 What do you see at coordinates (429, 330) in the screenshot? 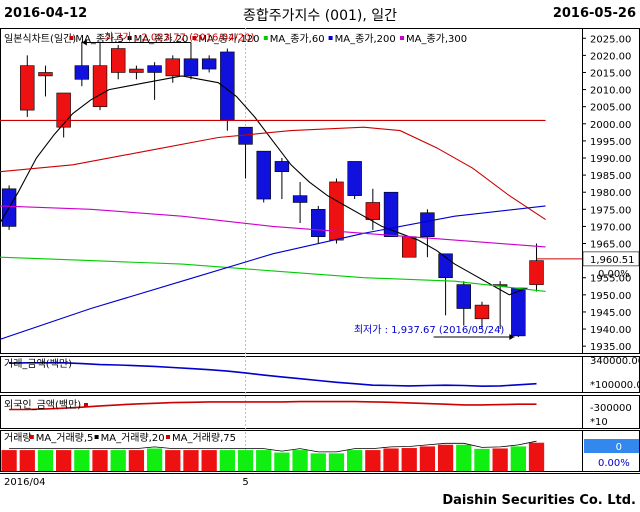
I see `low-annotation: 최저가 : 1,937.67 (2016/05/24)` at bounding box center [429, 330].